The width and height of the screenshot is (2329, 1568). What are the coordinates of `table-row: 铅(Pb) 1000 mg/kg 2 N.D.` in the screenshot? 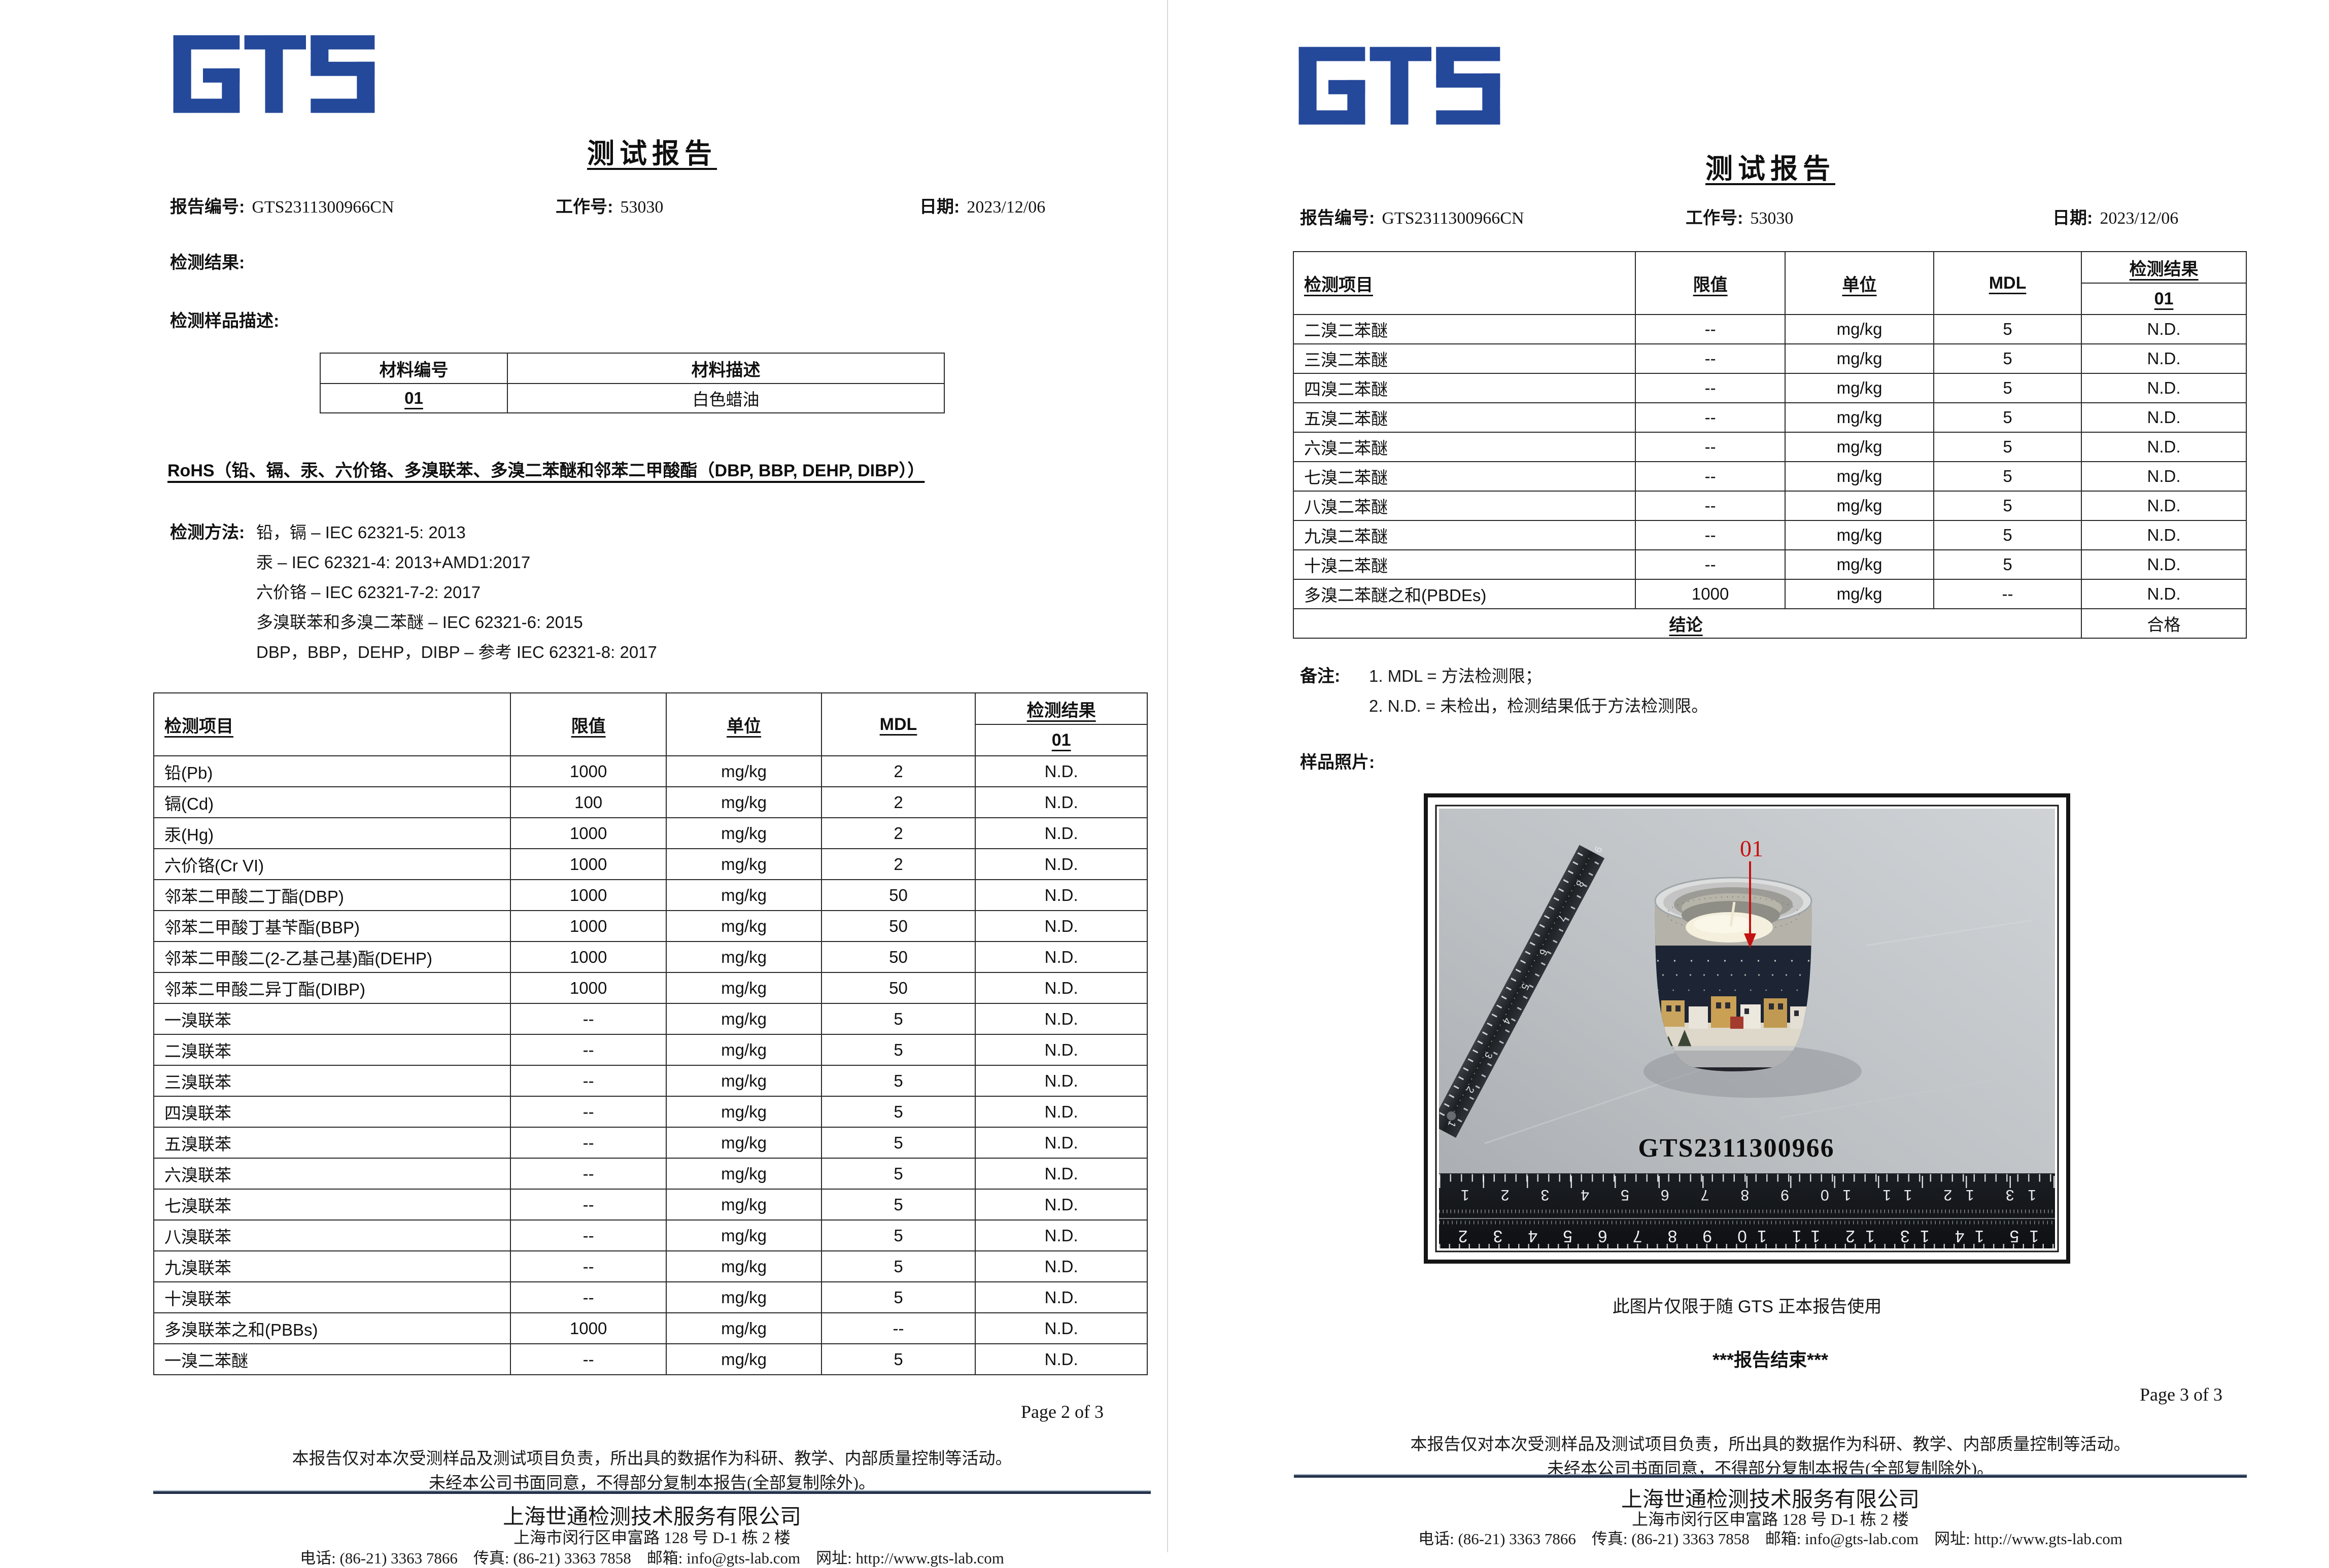 It's located at (650, 771).